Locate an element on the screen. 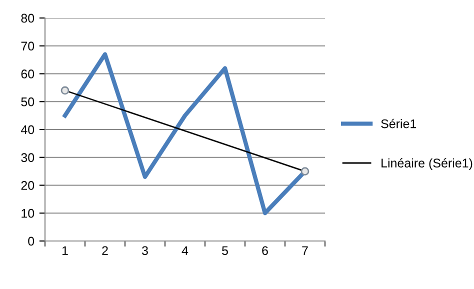 Image resolution: width=474 pixels, height=289 pixels. y-tick-label: 30 is located at coordinates (27, 157).